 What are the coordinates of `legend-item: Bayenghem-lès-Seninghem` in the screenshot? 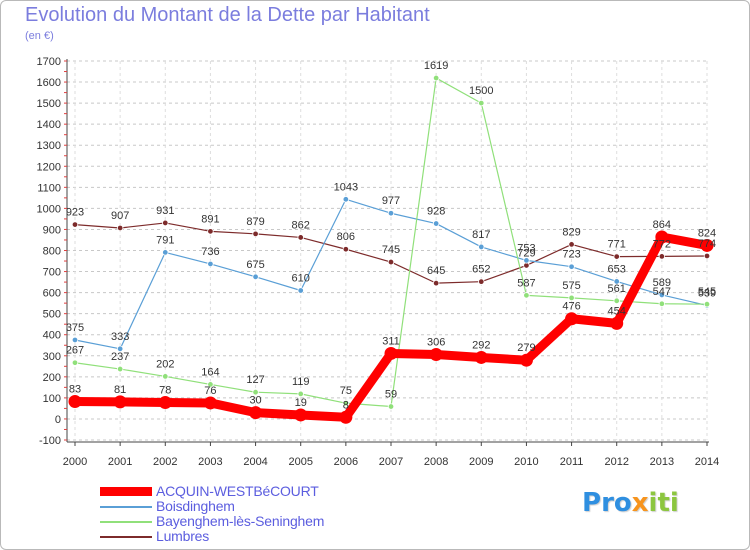 It's located at (212, 521).